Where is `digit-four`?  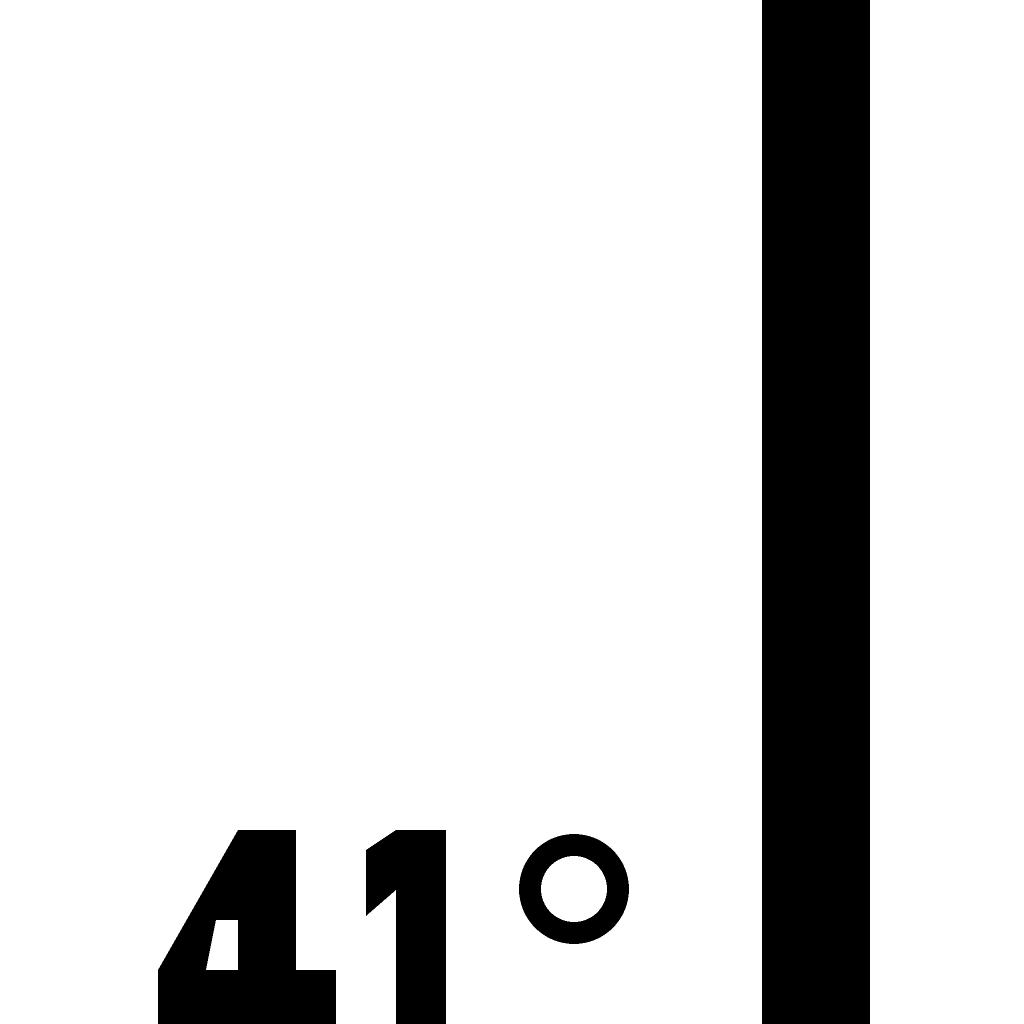 digit-four is located at coordinates (247, 927).